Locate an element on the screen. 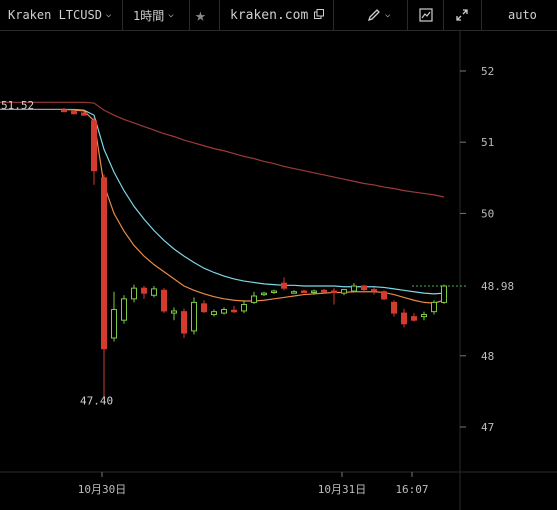 The image size is (557, 510). site-label: kraken.com is located at coordinates (269, 15).